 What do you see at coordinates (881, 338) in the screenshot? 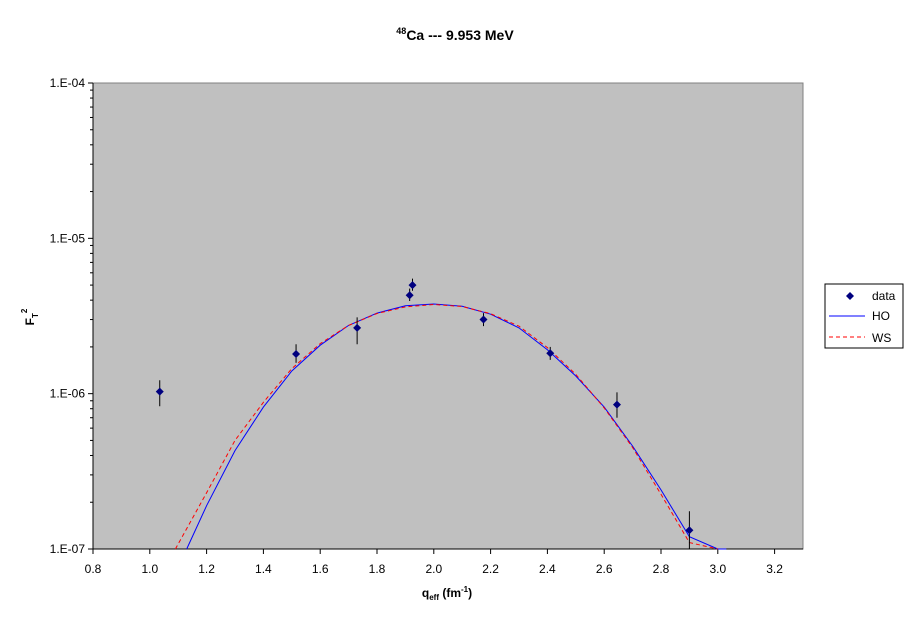
I see `legend-ws-label: WS` at bounding box center [881, 338].